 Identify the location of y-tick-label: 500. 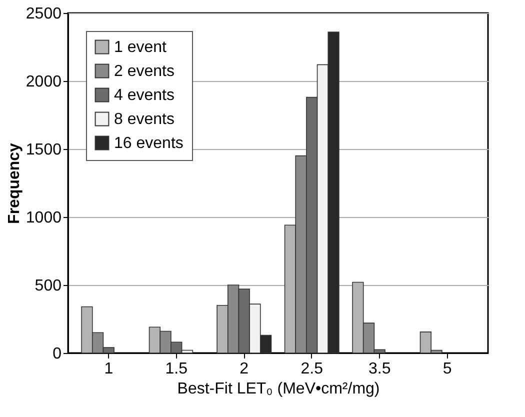
(48, 286).